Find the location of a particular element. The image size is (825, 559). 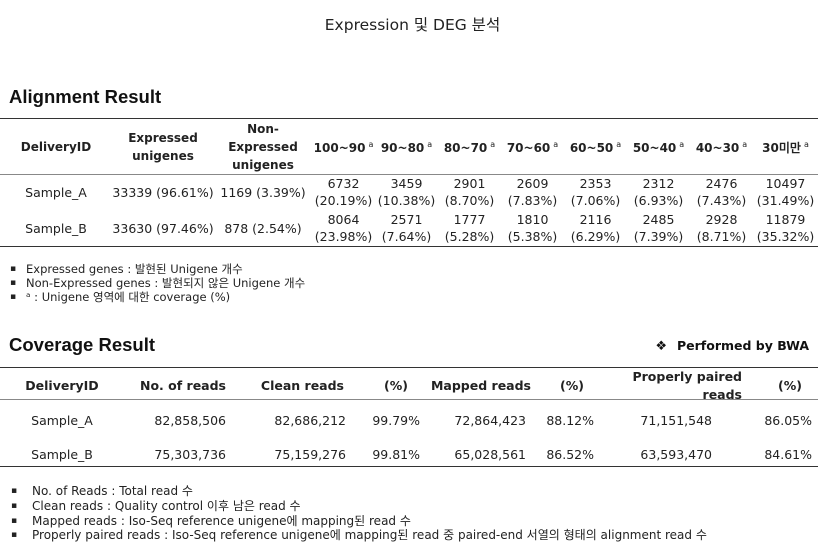

mapped-reads-cell: 65,028,561 is located at coordinates (490, 454).